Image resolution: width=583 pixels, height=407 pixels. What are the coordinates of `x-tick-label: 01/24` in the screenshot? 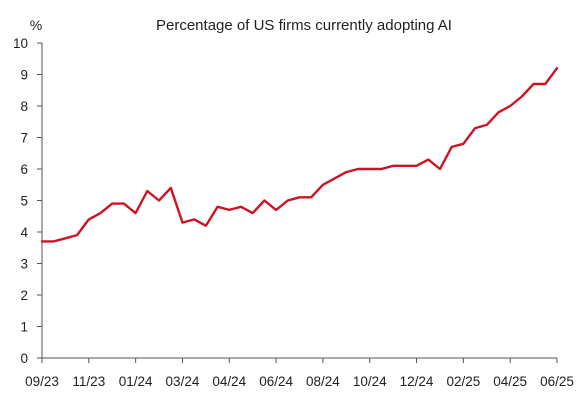 It's located at (136, 381).